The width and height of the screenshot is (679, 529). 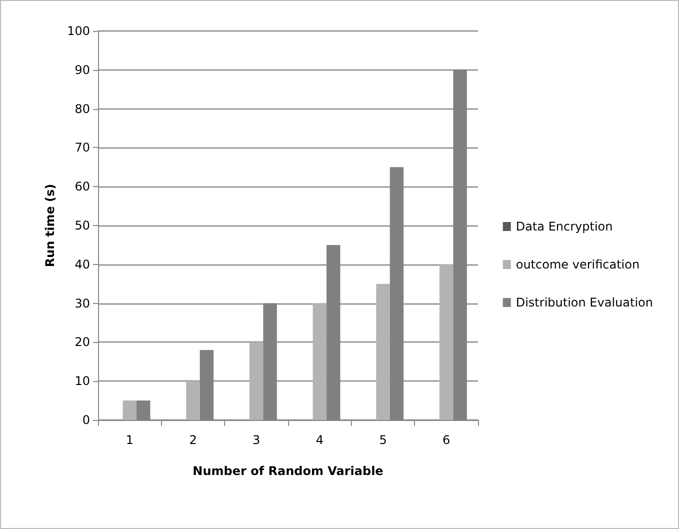 I want to click on y-tick-label: 10, so click(x=82, y=381).